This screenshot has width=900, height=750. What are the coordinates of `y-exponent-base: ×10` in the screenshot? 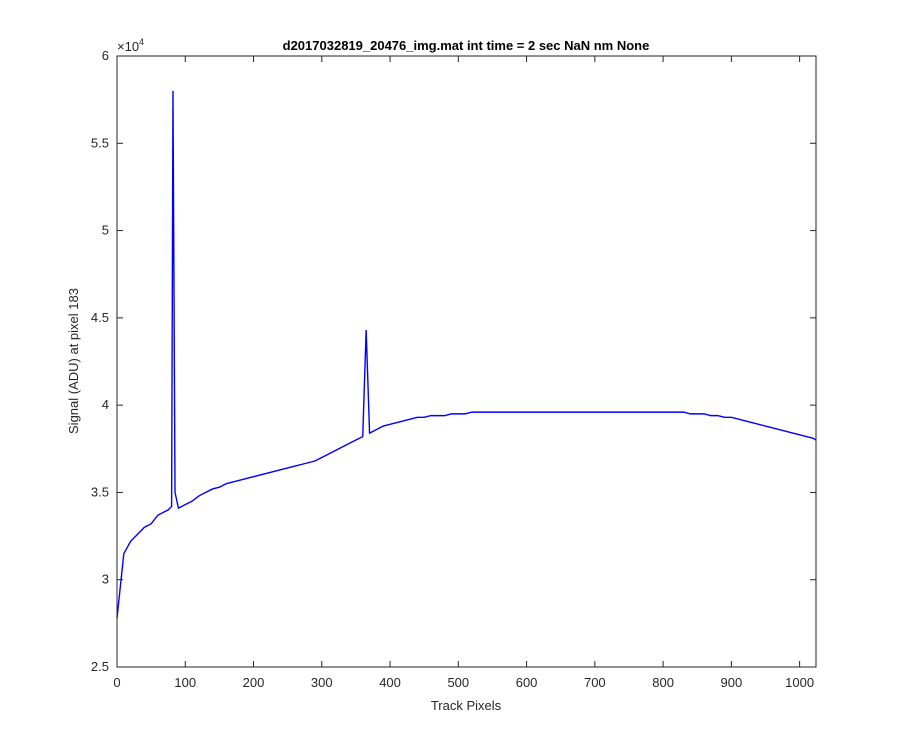 It's located at (128, 46).